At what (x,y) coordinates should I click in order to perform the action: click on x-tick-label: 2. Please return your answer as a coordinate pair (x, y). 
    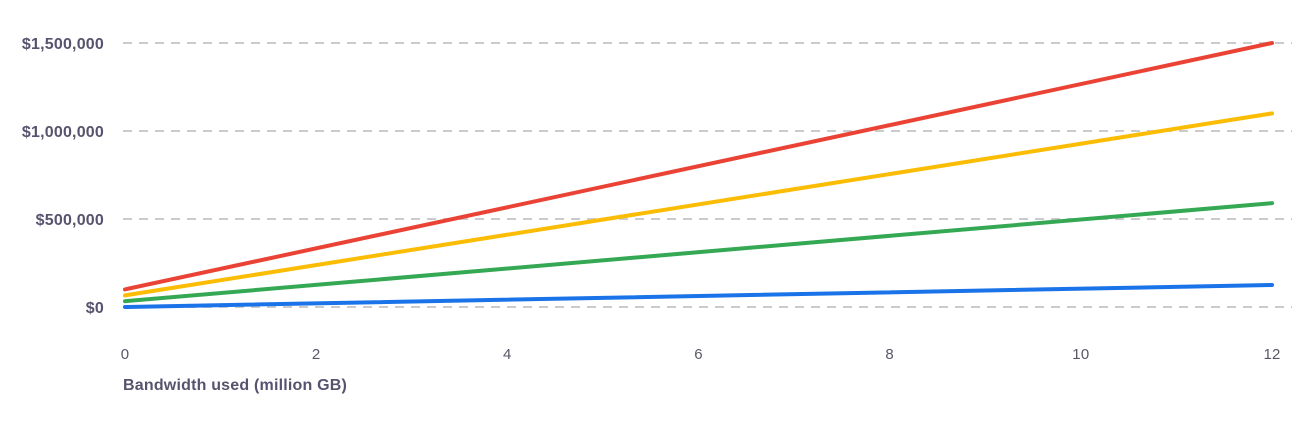
    Looking at the image, I should click on (316, 354).